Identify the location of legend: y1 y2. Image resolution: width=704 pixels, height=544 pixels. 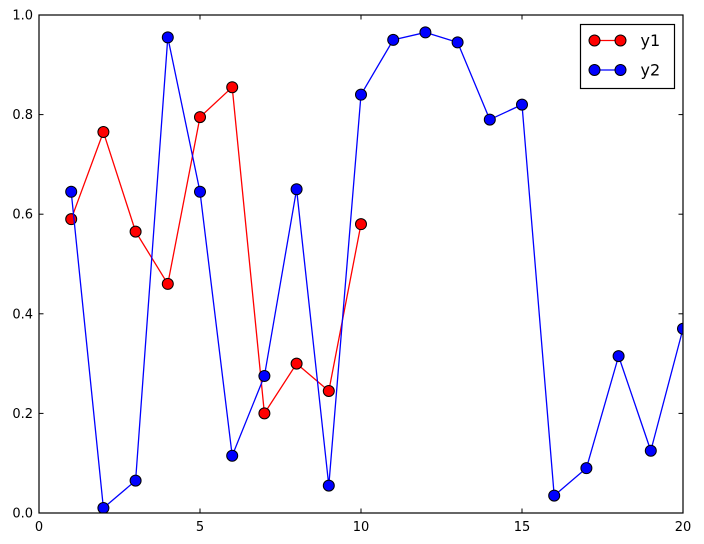
(627, 56).